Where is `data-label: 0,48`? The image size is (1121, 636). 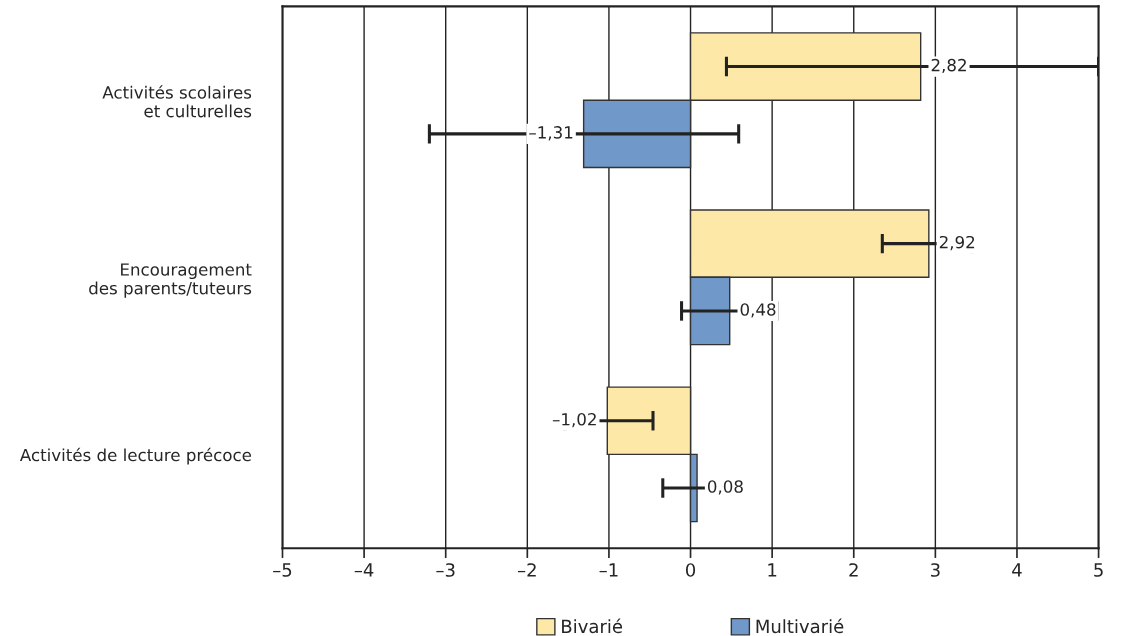
data-label: 0,48 is located at coordinates (758, 310).